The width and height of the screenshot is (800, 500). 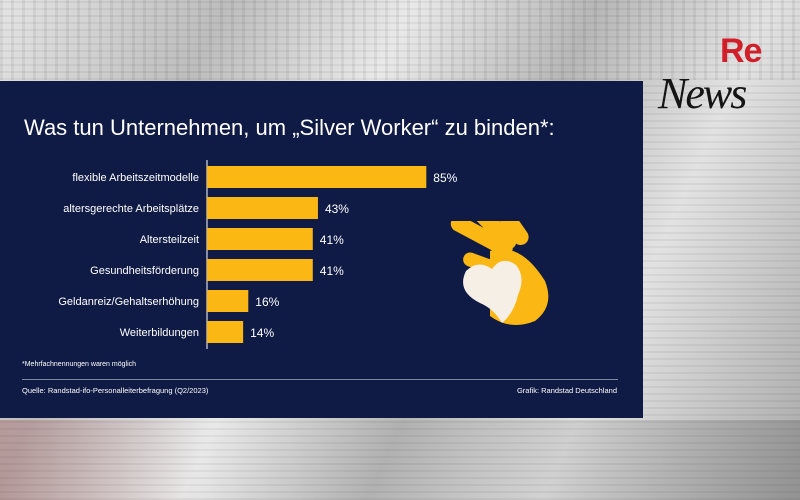 What do you see at coordinates (159, 333) in the screenshot?
I see `category-label: Weiterbildungen` at bounding box center [159, 333].